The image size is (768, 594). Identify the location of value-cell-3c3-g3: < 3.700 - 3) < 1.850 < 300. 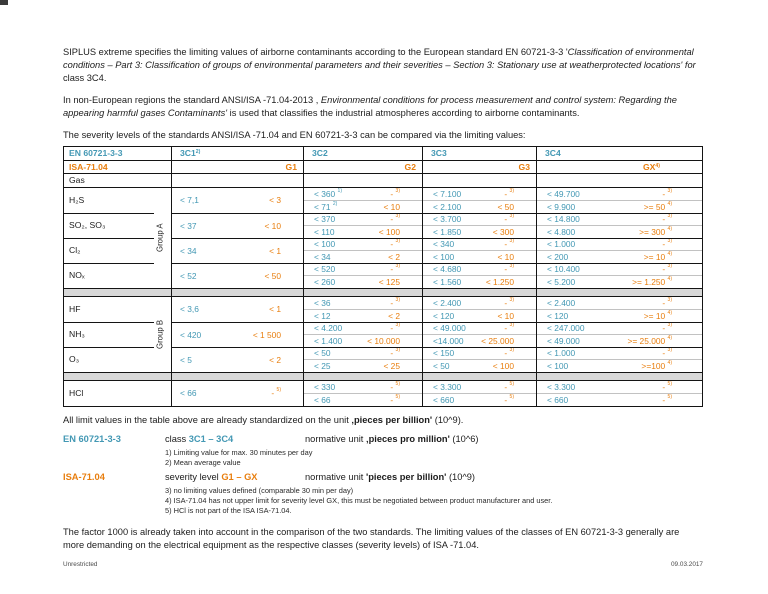
(480, 225).